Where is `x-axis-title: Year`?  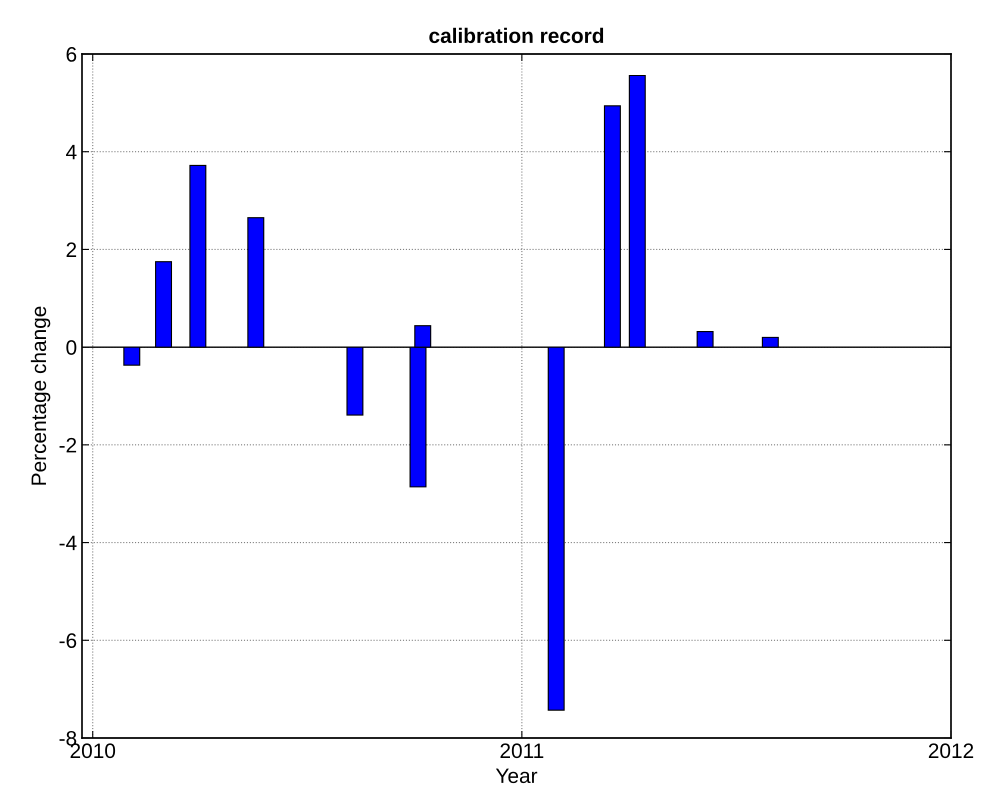
x-axis-title: Year is located at coordinates (517, 776).